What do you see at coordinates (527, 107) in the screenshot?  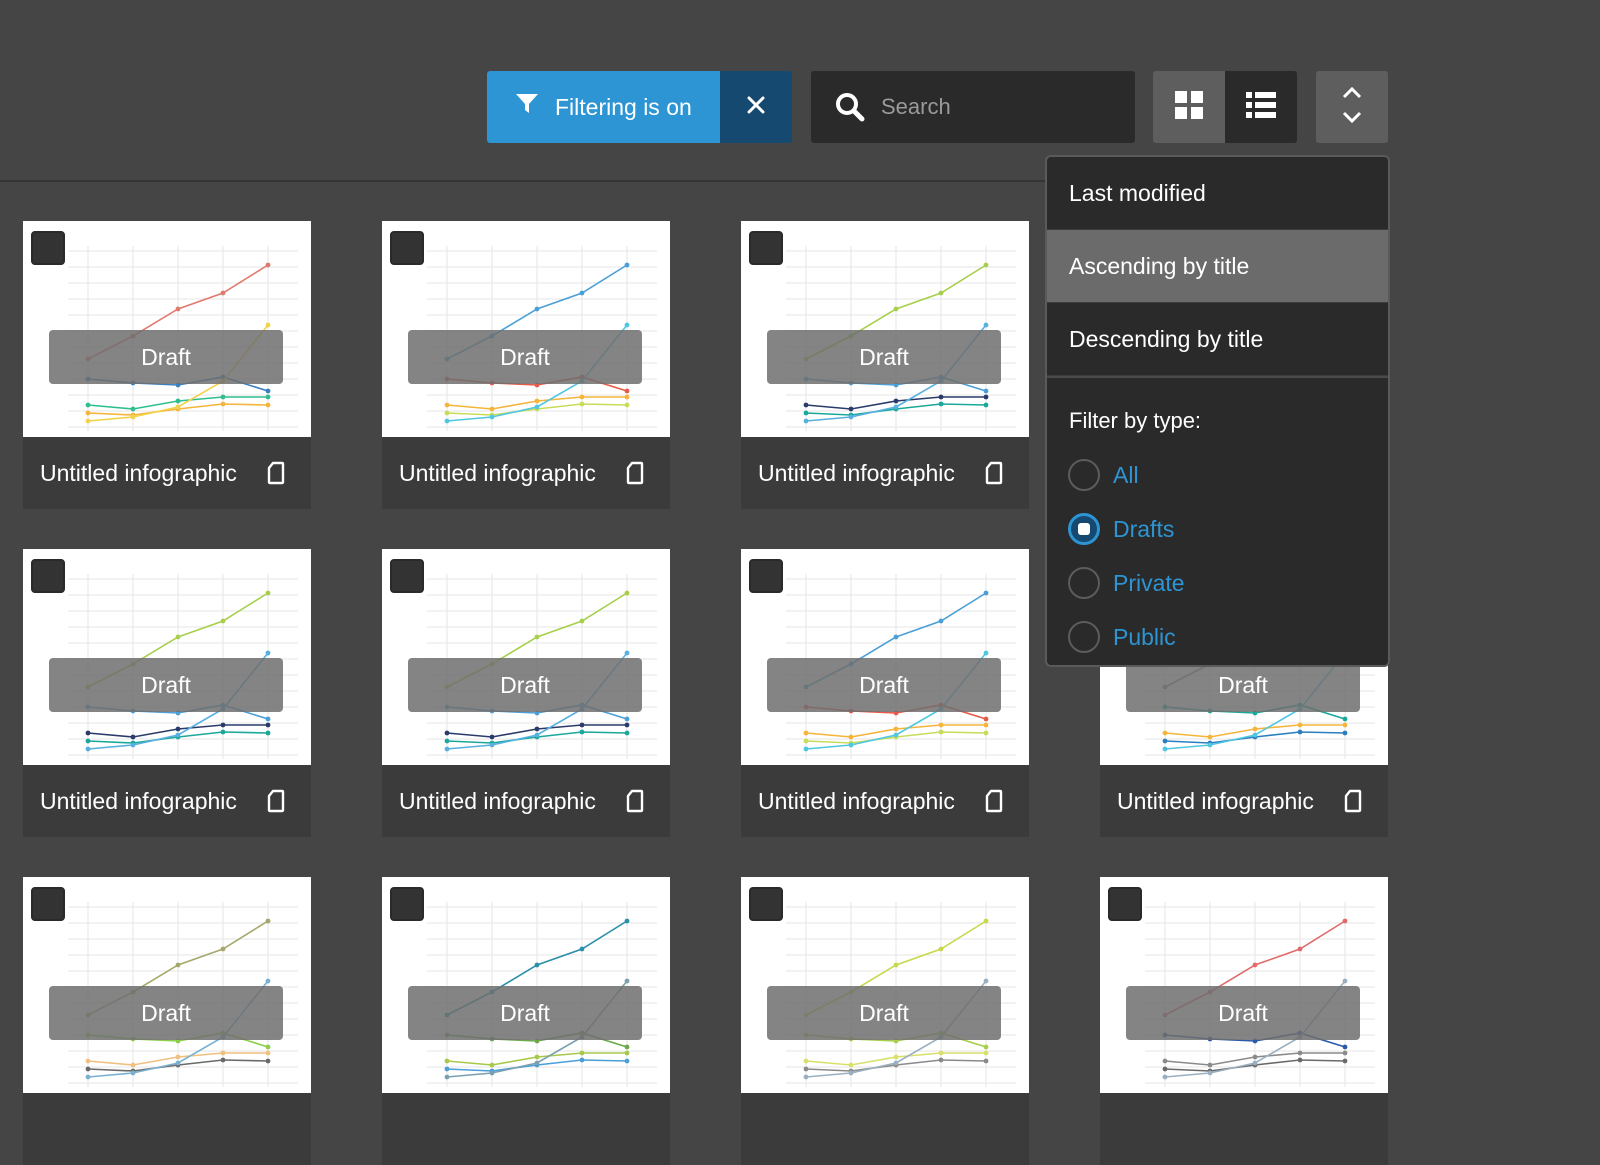 I see `funnel-icon` at bounding box center [527, 107].